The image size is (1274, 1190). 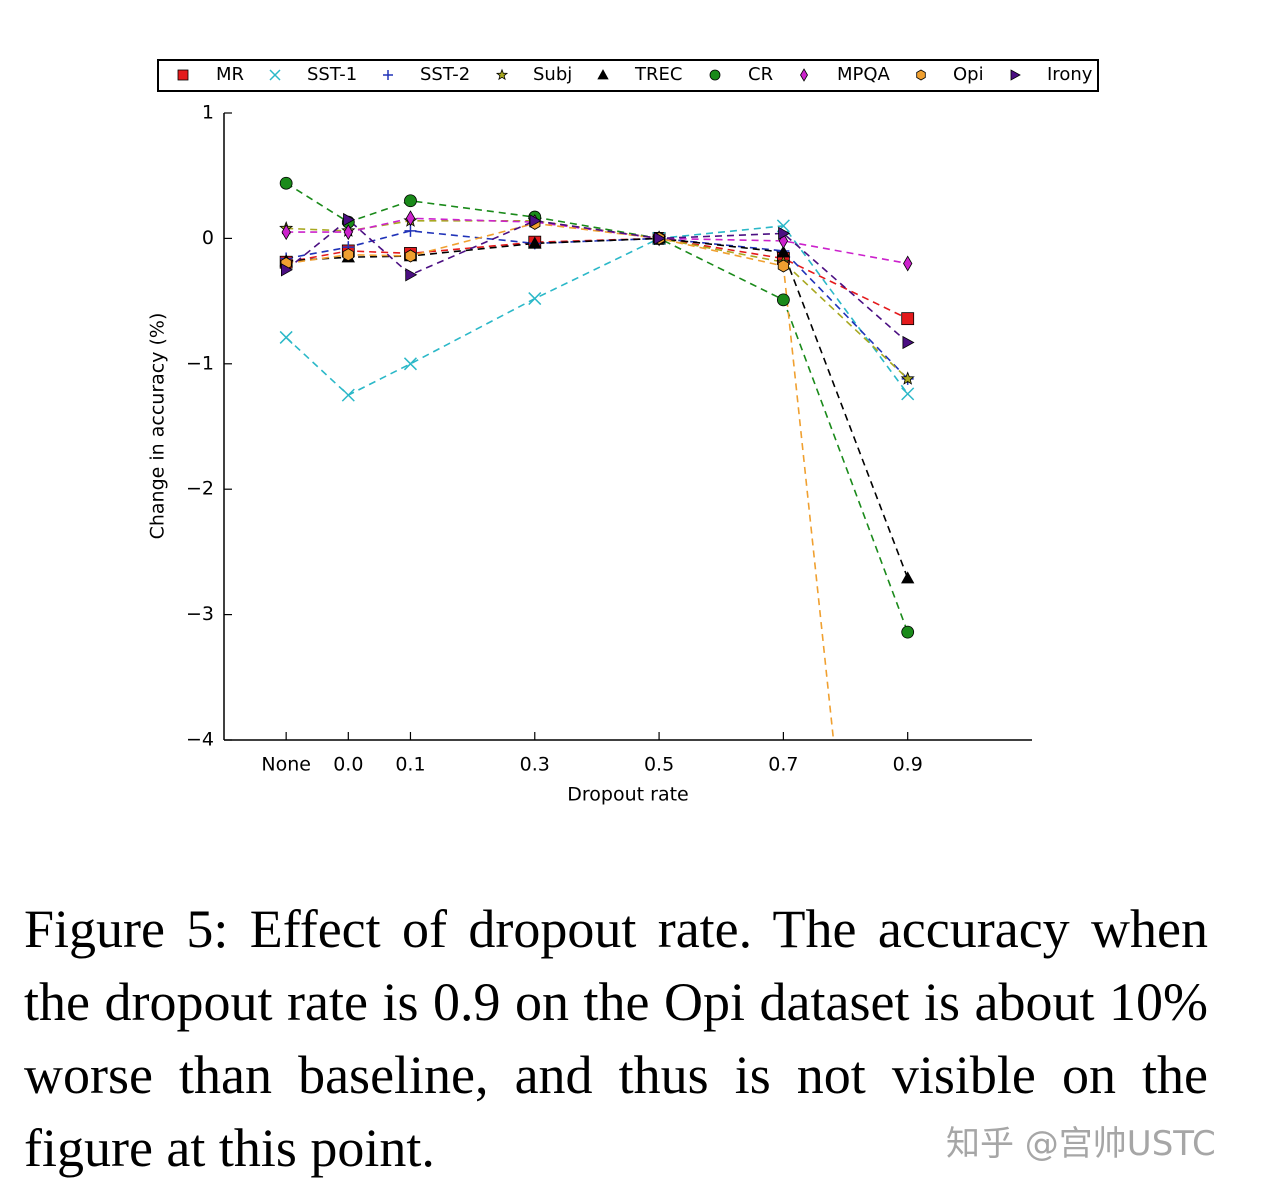 What do you see at coordinates (208, 113) in the screenshot?
I see `y-tick-label: 1` at bounding box center [208, 113].